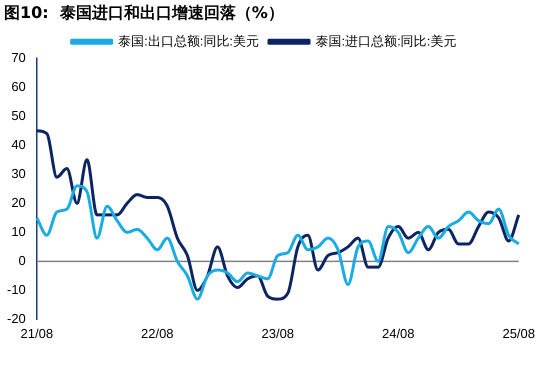 The width and height of the screenshot is (538, 375). Describe the element at coordinates (18, 57) in the screenshot. I see `y-tick-label: 70` at that location.